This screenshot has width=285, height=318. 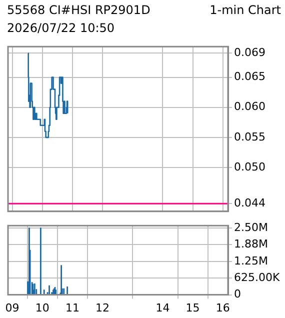 What do you see at coordinates (61, 28) in the screenshot?
I see `chart-subtitle: 2026/07/22 10:50` at bounding box center [61, 28].